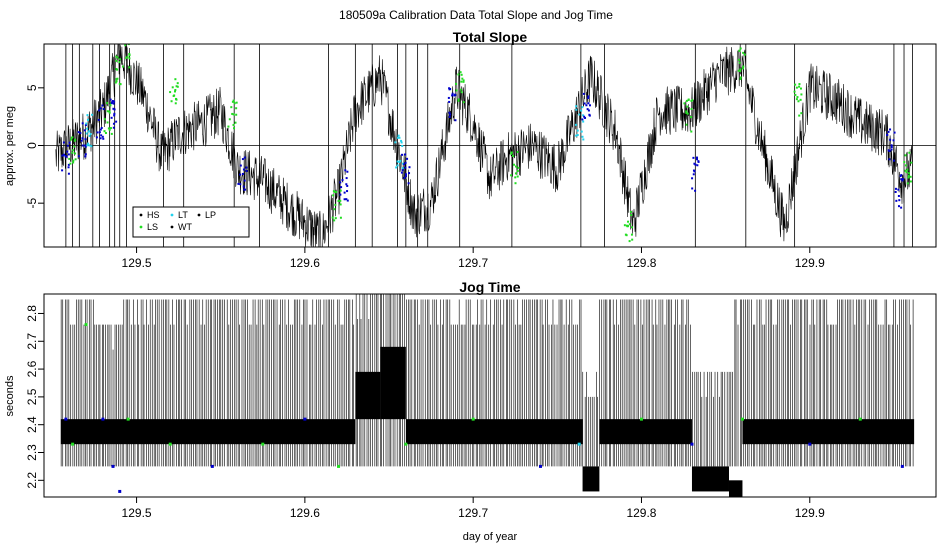  What do you see at coordinates (32, 424) in the screenshot?
I see `jog-time-y-tick-label: 2.4` at bounding box center [32, 424].